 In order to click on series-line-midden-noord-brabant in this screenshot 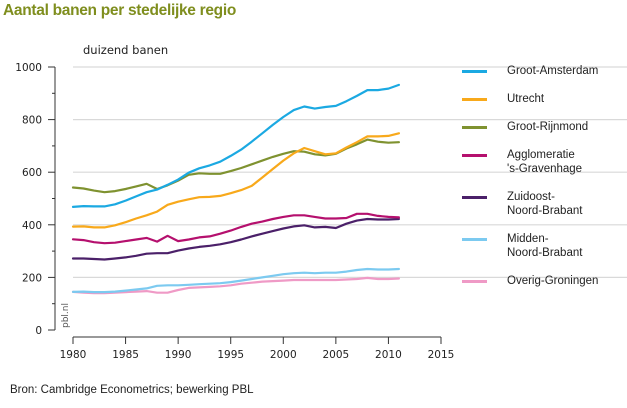, I will do `click(235, 280)`.